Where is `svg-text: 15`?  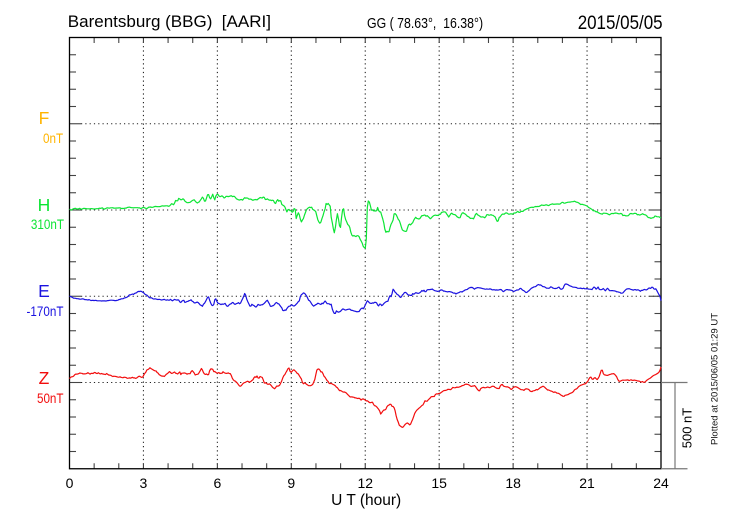
svg-text: 15 is located at coordinates (439, 483).